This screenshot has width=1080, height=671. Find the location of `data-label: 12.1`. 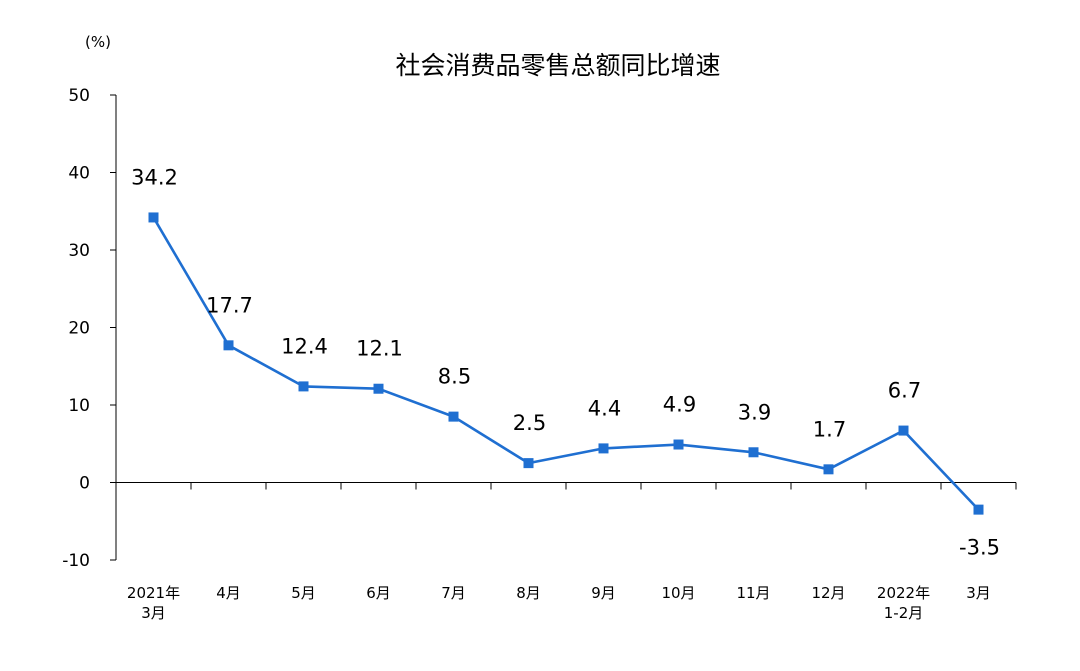

data-label: 12.1 is located at coordinates (379, 349).